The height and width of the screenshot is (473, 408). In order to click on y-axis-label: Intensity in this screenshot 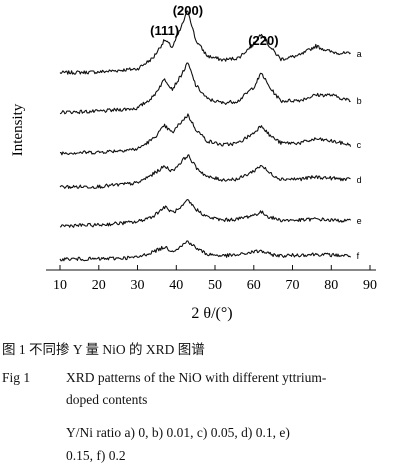, I will do `click(18, 129)`.